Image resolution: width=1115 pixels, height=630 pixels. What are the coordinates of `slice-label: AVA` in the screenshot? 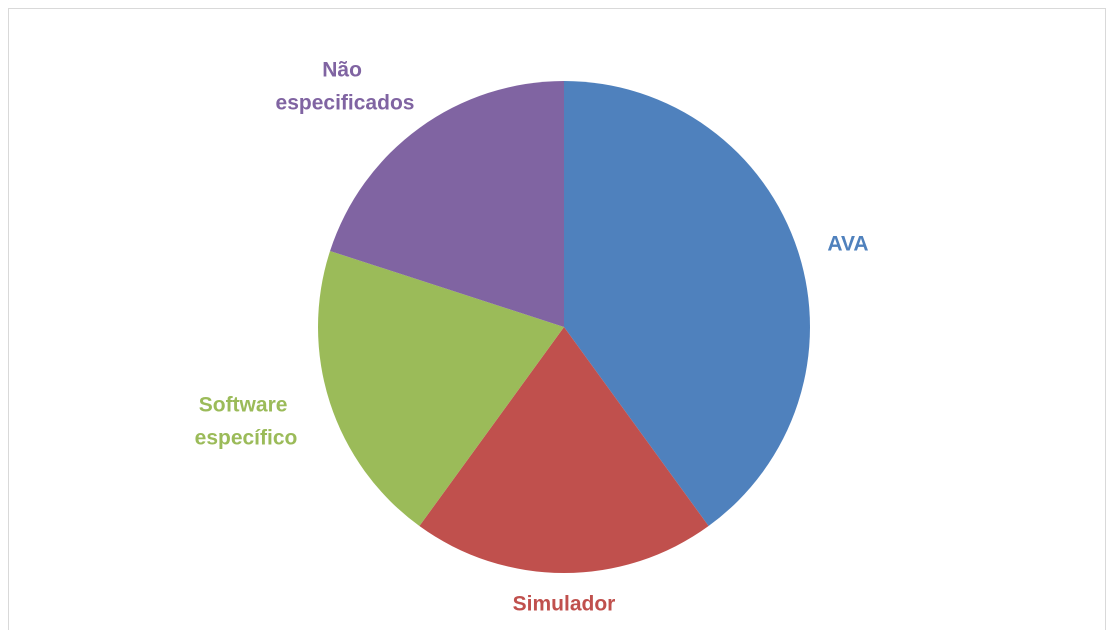 It's located at (847, 244).